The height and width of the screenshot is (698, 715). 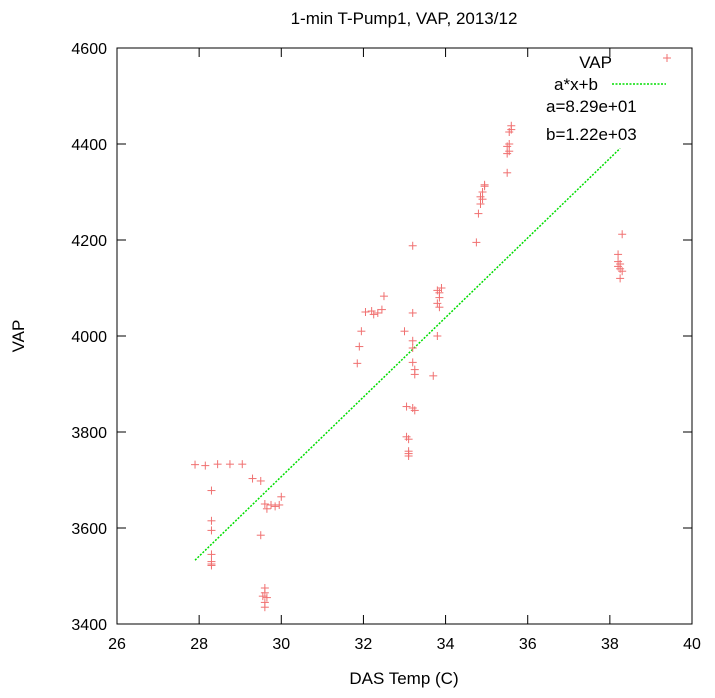 I want to click on x-axis-label: DAS Temp (C), so click(x=403, y=678).